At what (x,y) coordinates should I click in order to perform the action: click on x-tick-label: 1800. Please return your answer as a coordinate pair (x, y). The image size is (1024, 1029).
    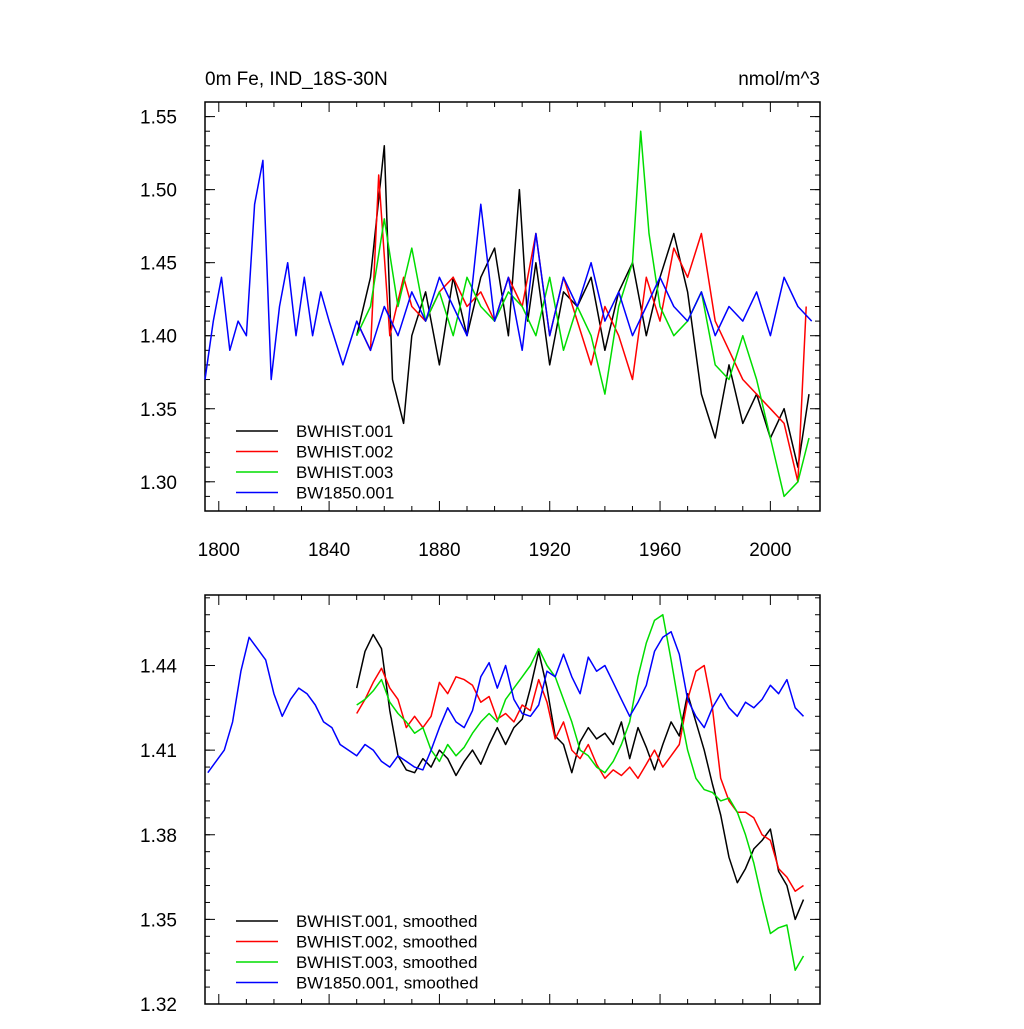
    Looking at the image, I should click on (219, 550).